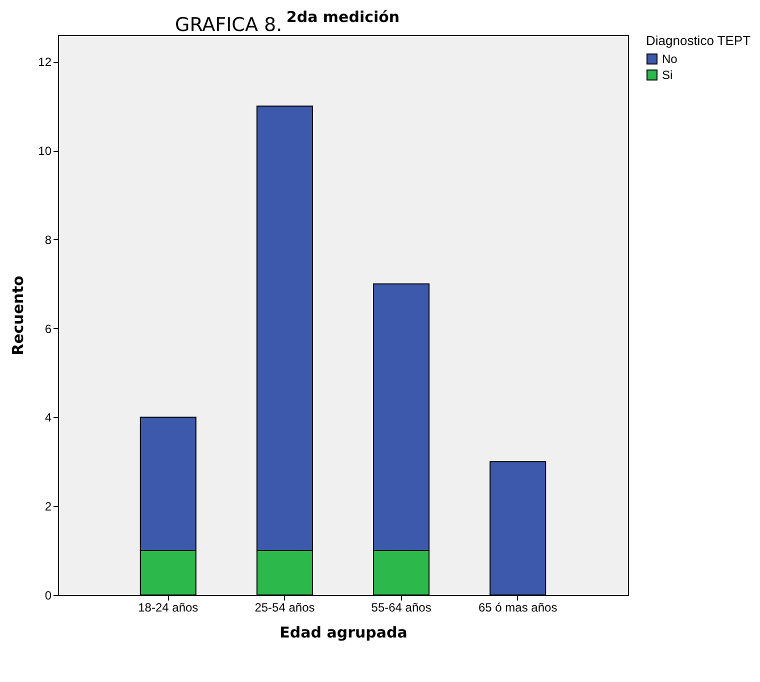 Image resolution: width=760 pixels, height=682 pixels. I want to click on legend-label: Si, so click(667, 75).